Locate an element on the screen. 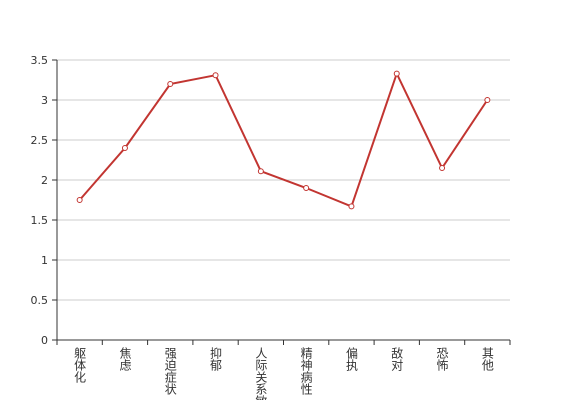  y-tick-label: 2.5 is located at coordinates (40, 140).